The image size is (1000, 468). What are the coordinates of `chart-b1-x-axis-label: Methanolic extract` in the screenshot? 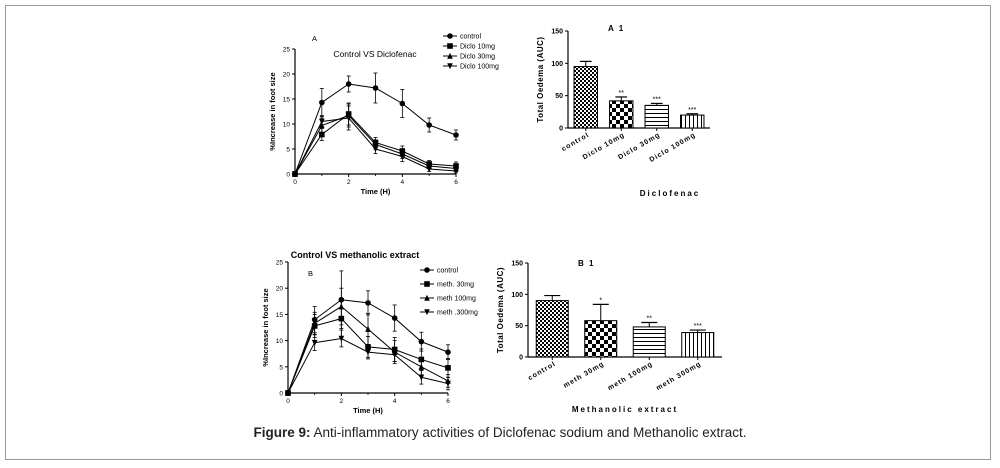 It's located at (625, 409).